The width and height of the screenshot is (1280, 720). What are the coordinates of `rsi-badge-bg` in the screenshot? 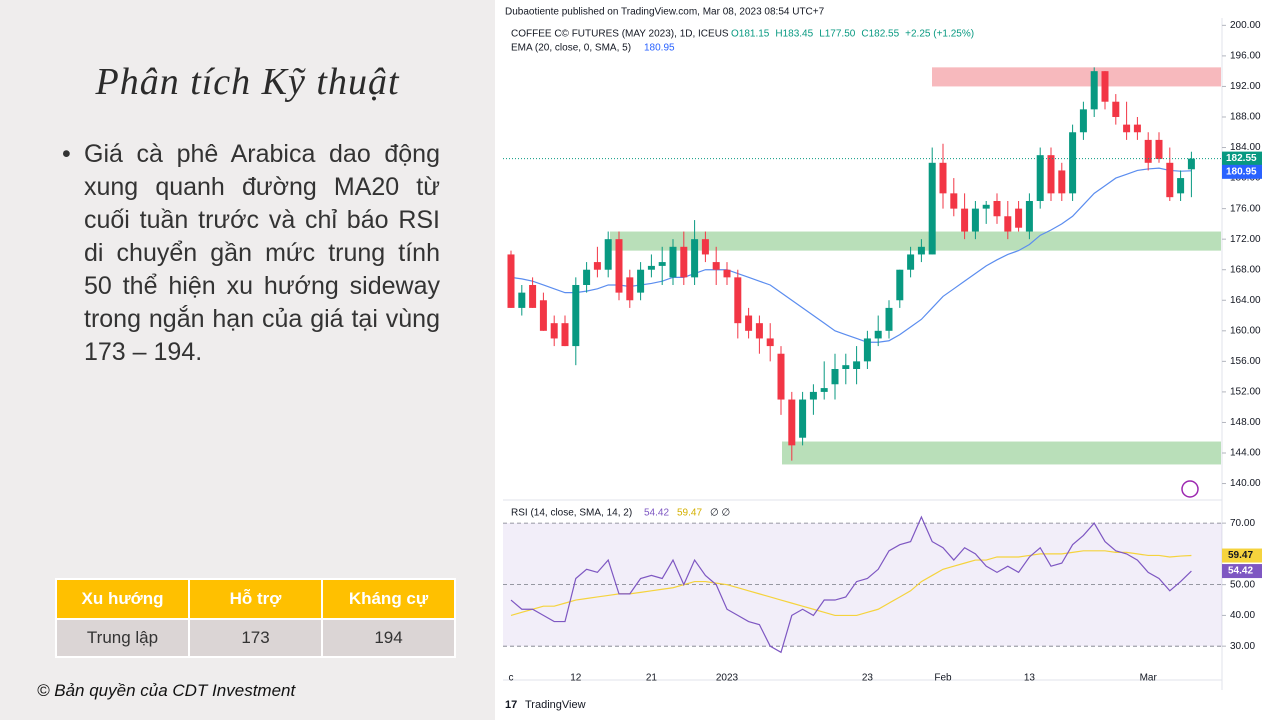 It's located at (1242, 571).